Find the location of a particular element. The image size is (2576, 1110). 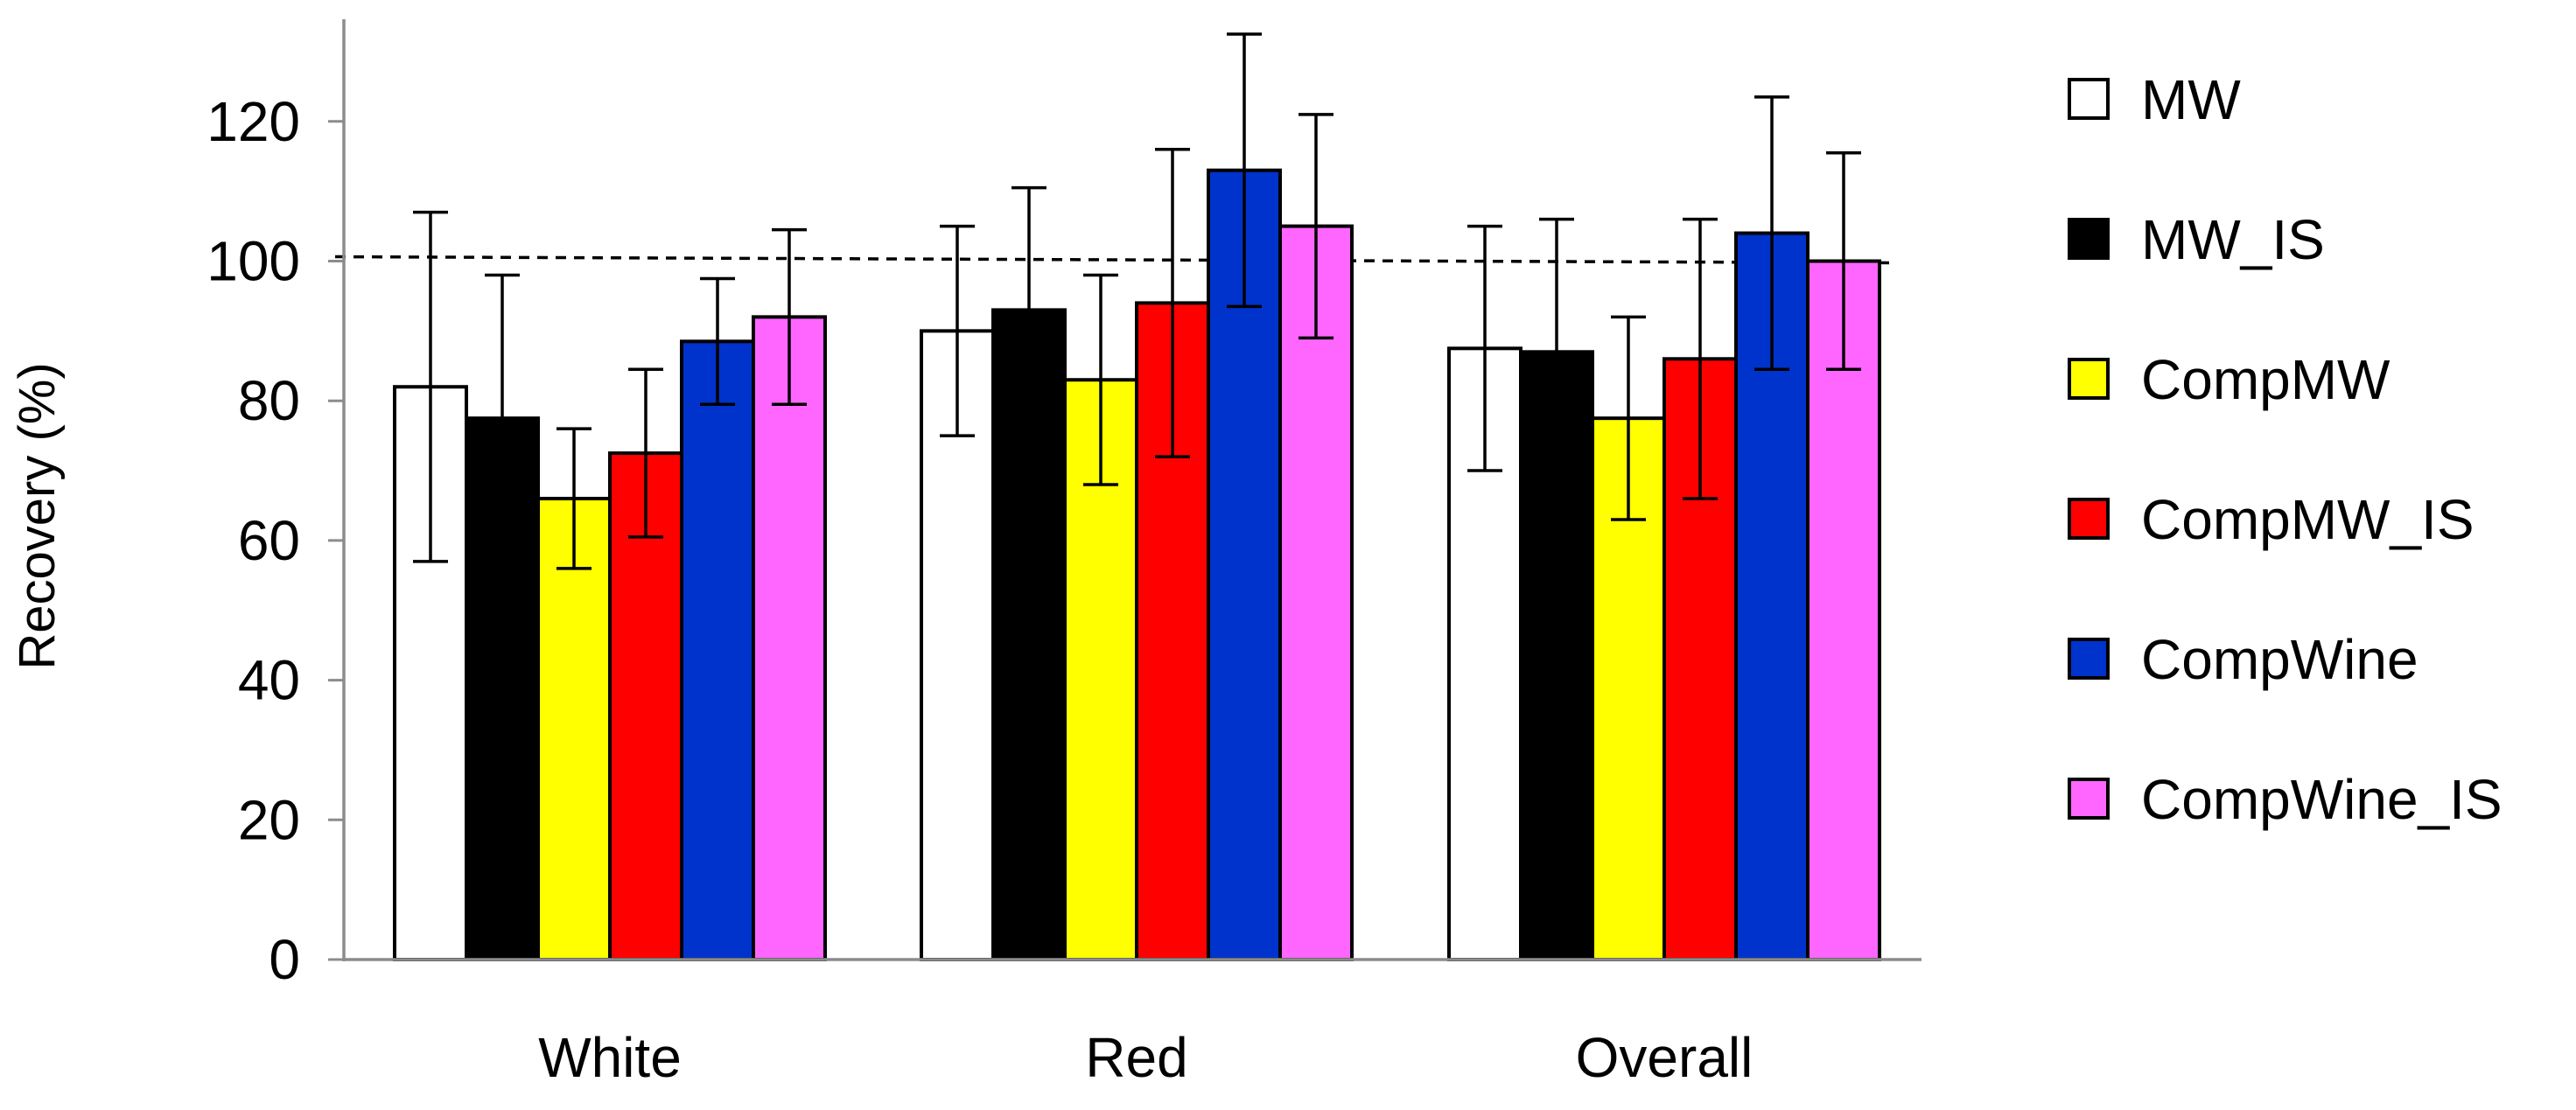

legend-item-mw: MW is located at coordinates (2154, 100).